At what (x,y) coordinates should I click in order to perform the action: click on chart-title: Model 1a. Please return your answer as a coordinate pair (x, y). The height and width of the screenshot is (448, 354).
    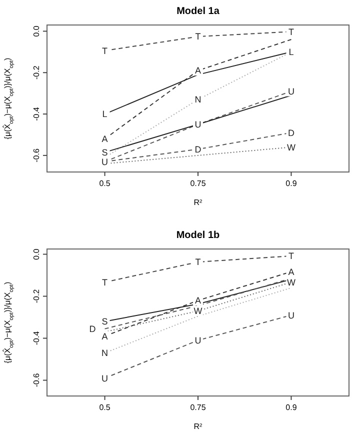
    Looking at the image, I should click on (198, 11).